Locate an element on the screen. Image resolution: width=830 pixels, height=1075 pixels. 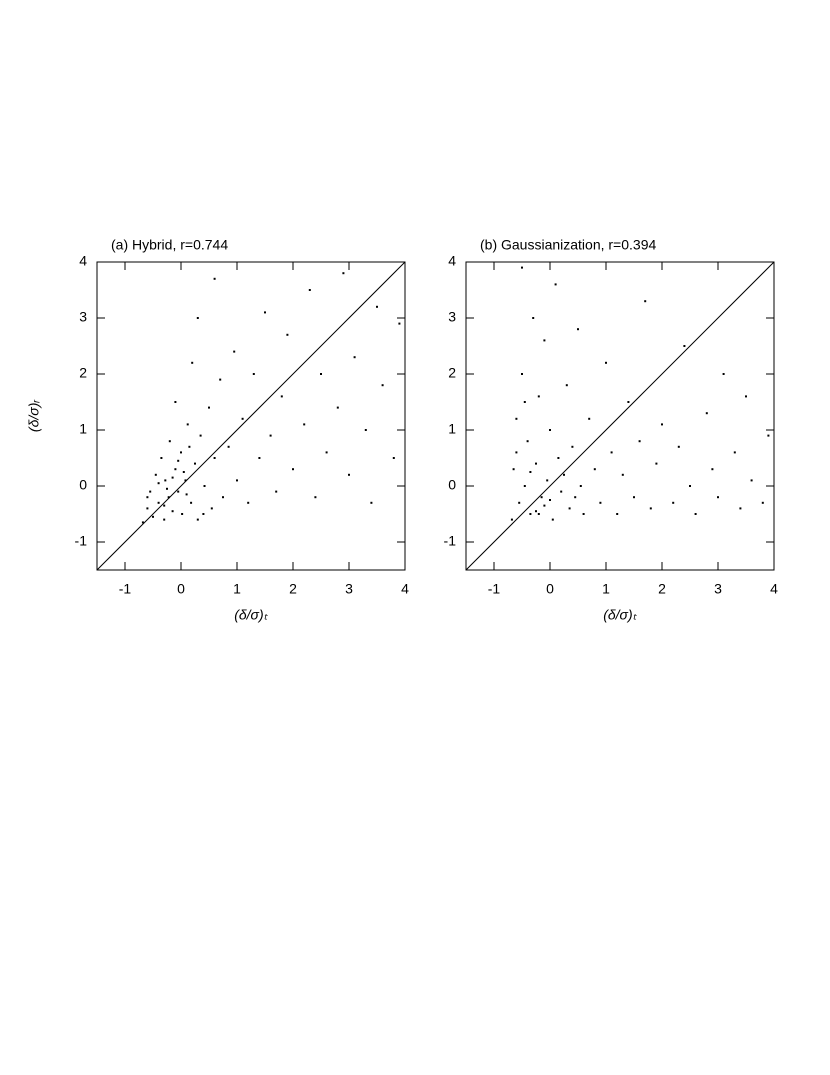
plot-frame is located at coordinates (251, 416).